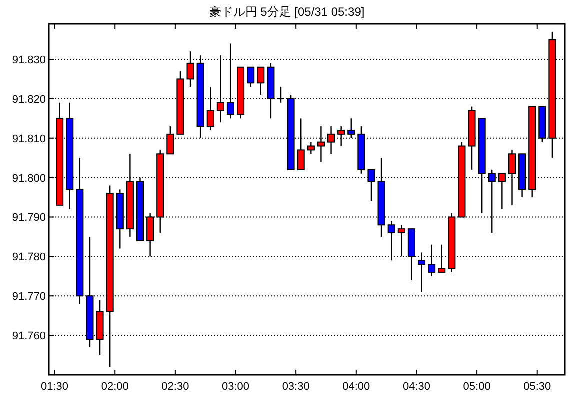 The image size is (570, 398). Describe the element at coordinates (176, 387) in the screenshot. I see `x-tick-label: 02:30` at that location.